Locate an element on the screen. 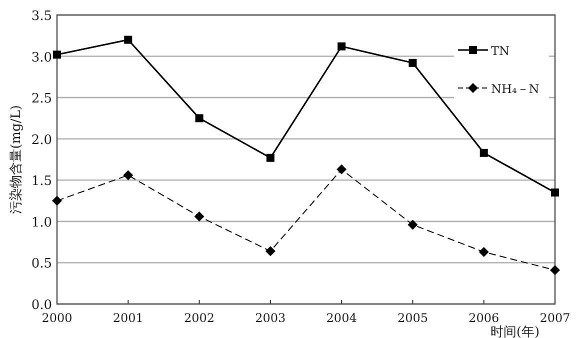 This screenshot has width=579, height=338. y-tick-label: 1.0 is located at coordinates (41, 222).